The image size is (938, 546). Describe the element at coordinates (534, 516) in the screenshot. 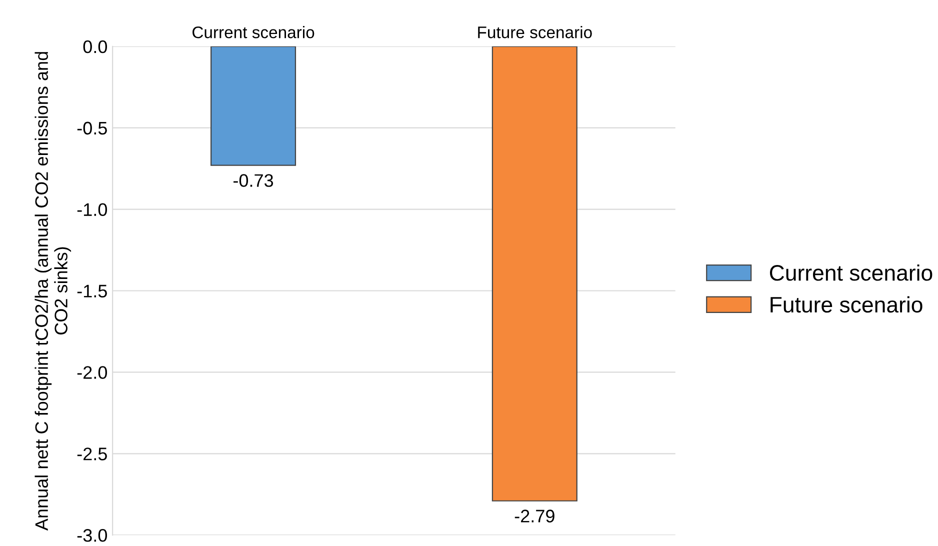

I see `data-label: -2.79` at that location.